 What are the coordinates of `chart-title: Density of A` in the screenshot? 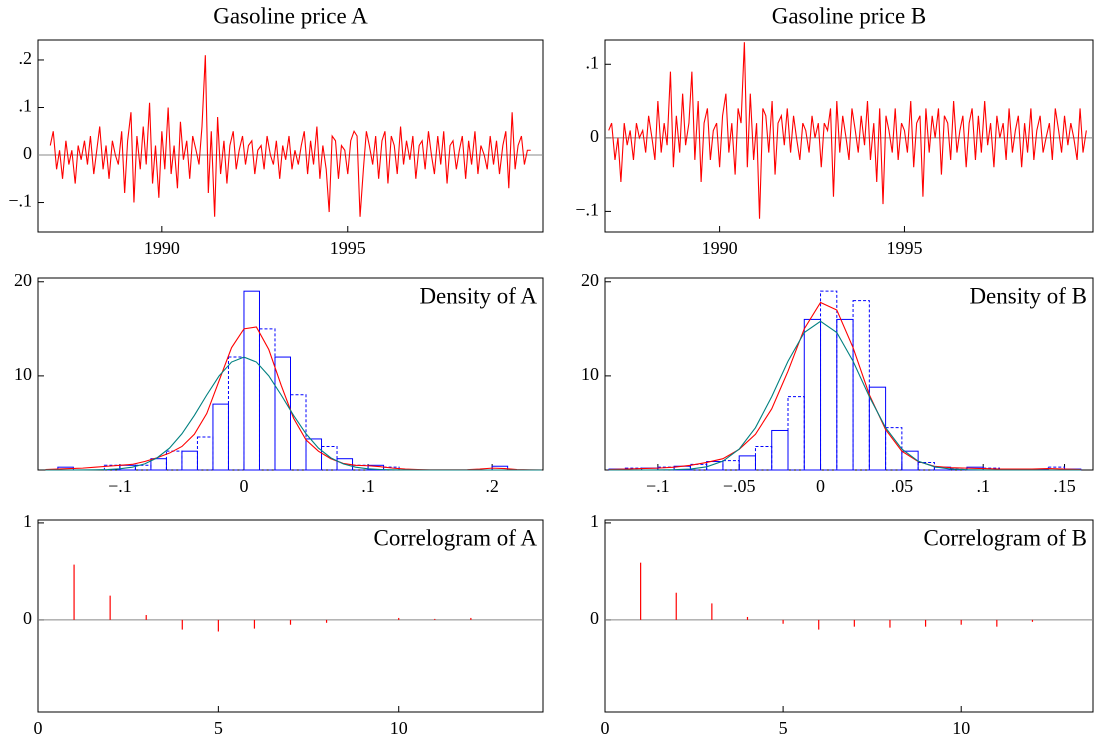 It's located at (478, 295).